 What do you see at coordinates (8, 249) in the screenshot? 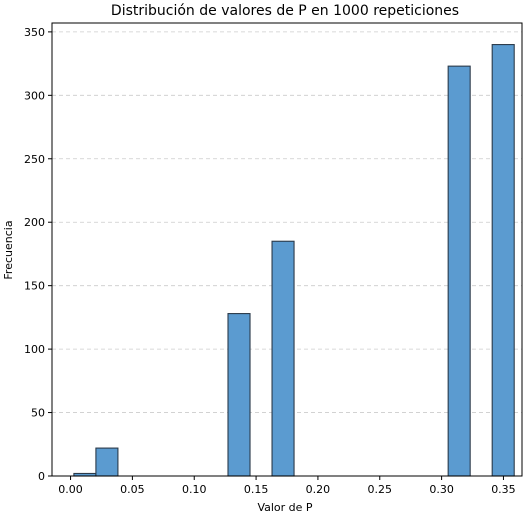
I see `y-axis-label: Frecuencia` at bounding box center [8, 249].